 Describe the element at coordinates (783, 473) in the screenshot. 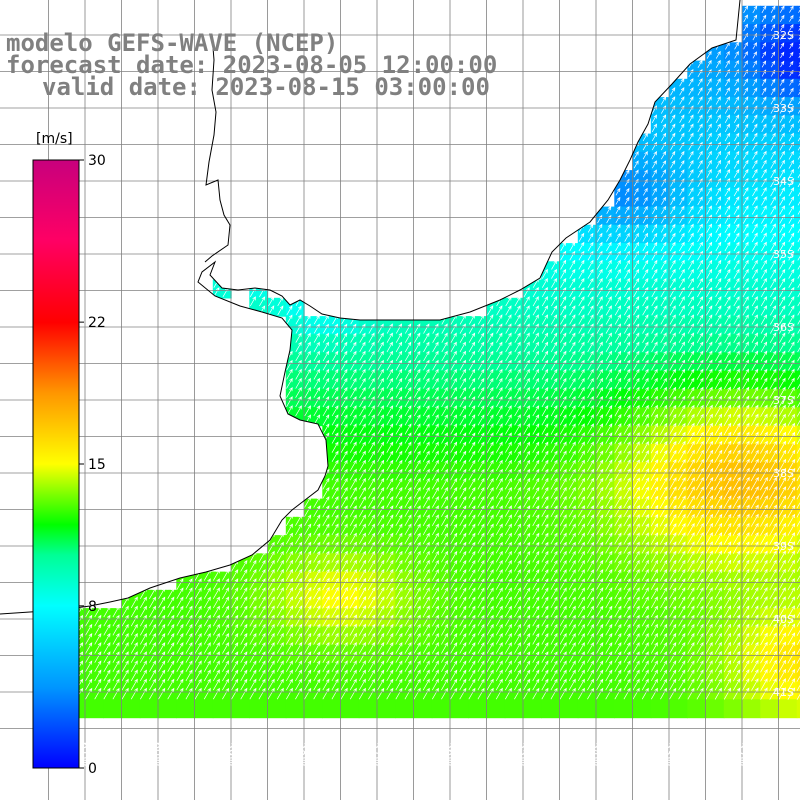

I see `latitude-label: 38S` at that location.